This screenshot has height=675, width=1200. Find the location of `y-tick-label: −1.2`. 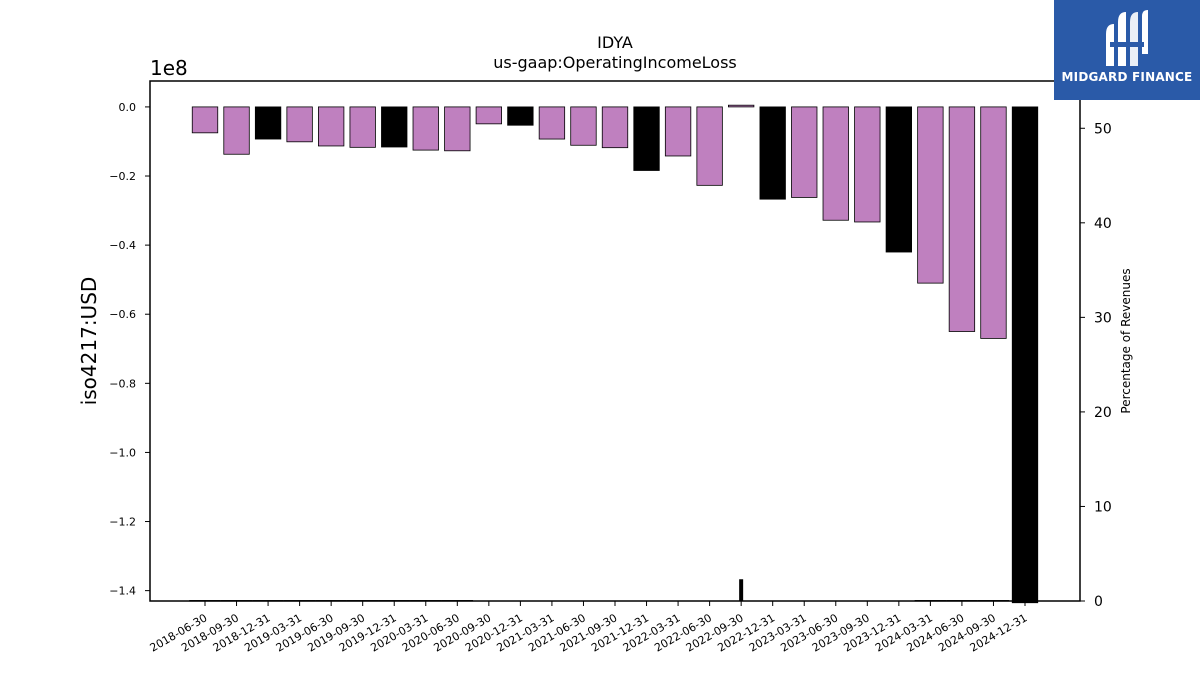

y-tick-label: −1.2 is located at coordinates (122, 522).